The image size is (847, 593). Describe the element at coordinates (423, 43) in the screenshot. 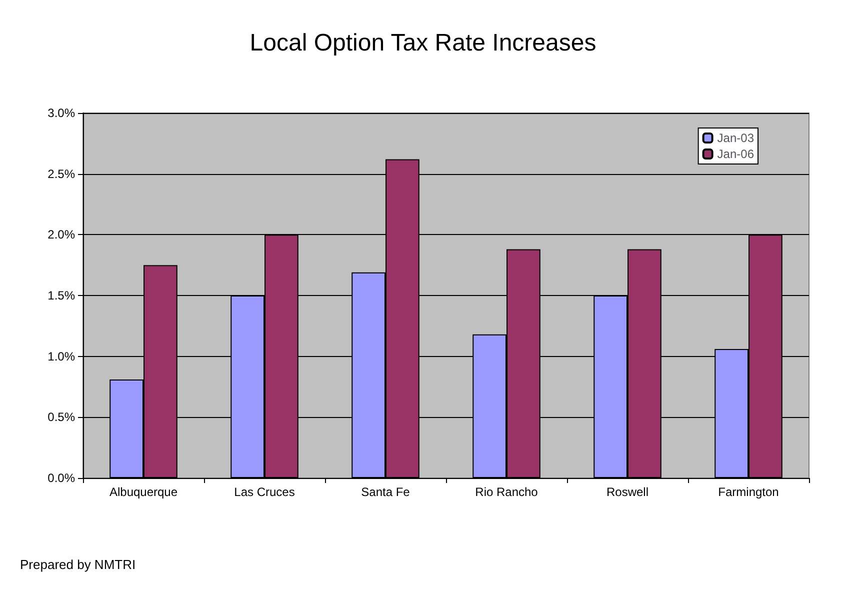

I see `chart-title: Local Option Tax Rate Increases` at that location.